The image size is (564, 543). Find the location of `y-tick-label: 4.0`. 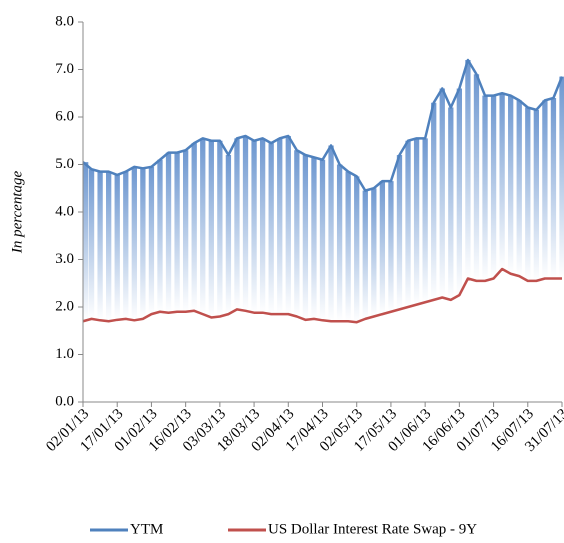

y-tick-label: 4.0 is located at coordinates (64, 211).